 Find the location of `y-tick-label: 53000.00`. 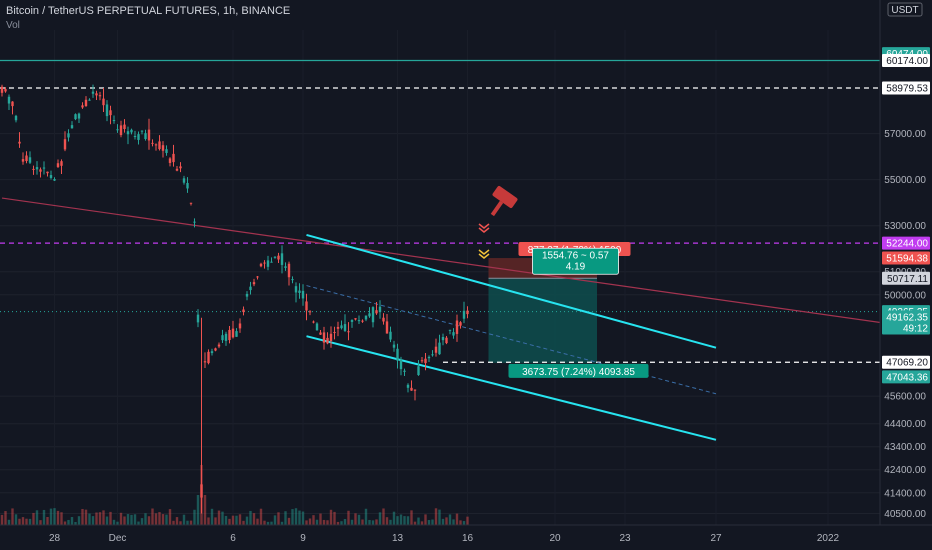

y-tick-label: 53000.00 is located at coordinates (905, 226).